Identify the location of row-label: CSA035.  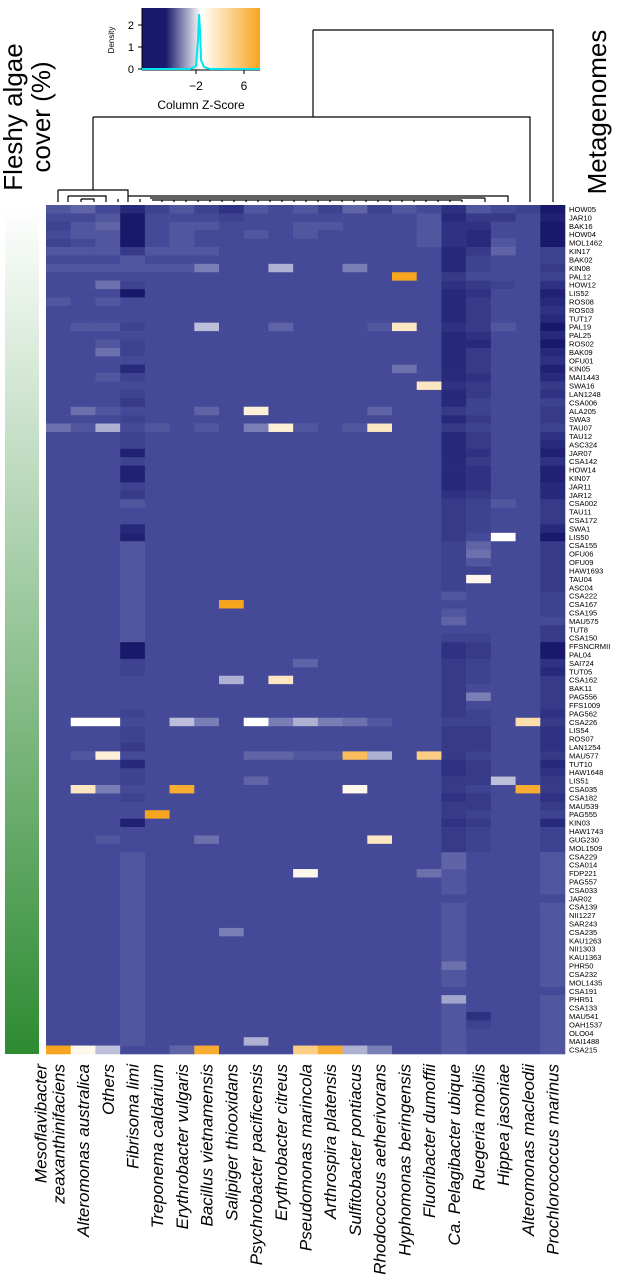
(583, 789).